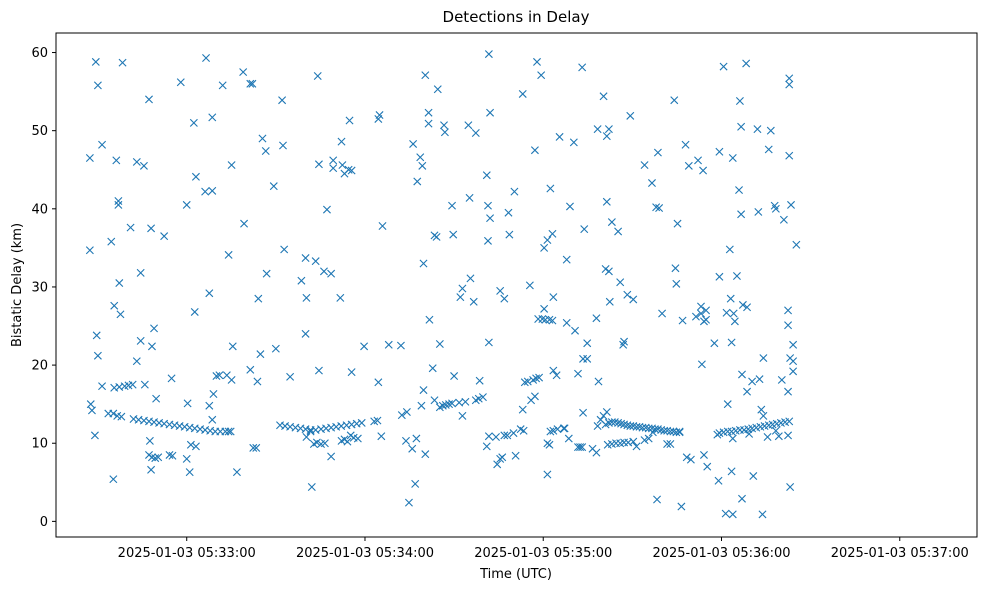  Describe the element at coordinates (39, 366) in the screenshot. I see `y-tick-label: 20` at that location.